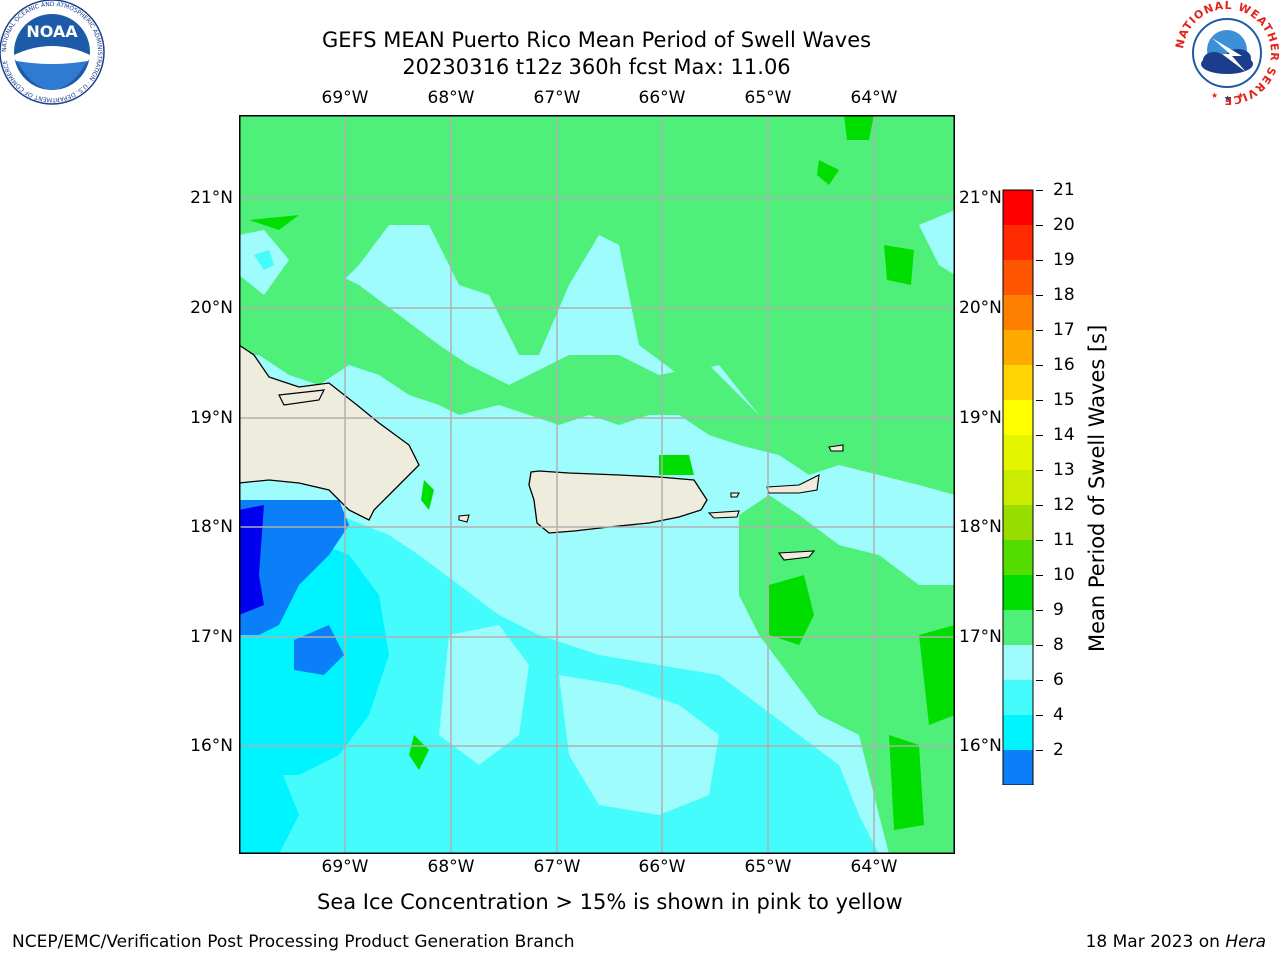 The image size is (1280, 960). I want to click on land-tortuga, so click(302, 397).